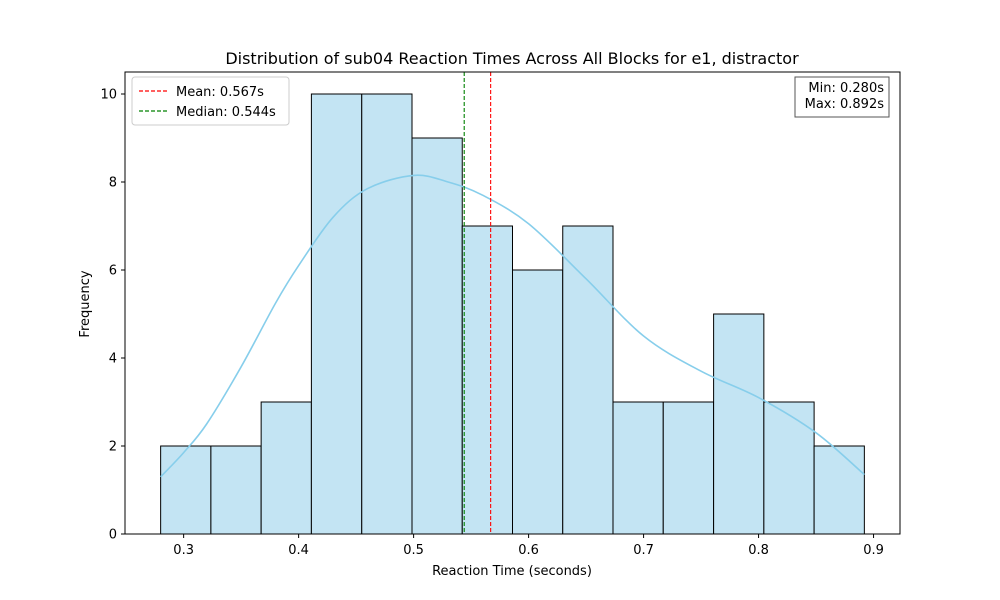  What do you see at coordinates (85, 303) in the screenshot?
I see `y-axis-label: Frequency` at bounding box center [85, 303].